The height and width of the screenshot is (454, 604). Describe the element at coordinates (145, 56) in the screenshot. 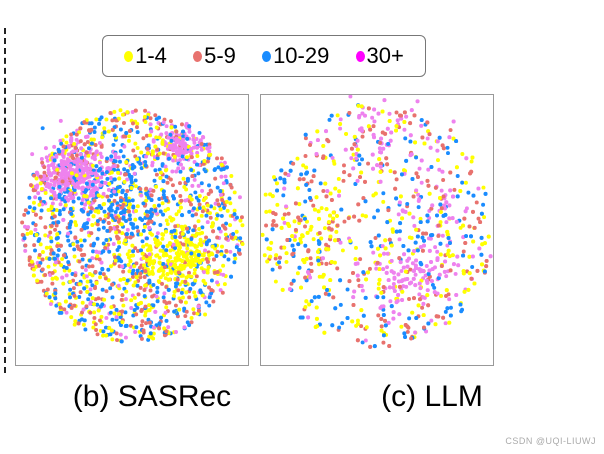

I see `legend-item-1-4: 1-4` at that location.